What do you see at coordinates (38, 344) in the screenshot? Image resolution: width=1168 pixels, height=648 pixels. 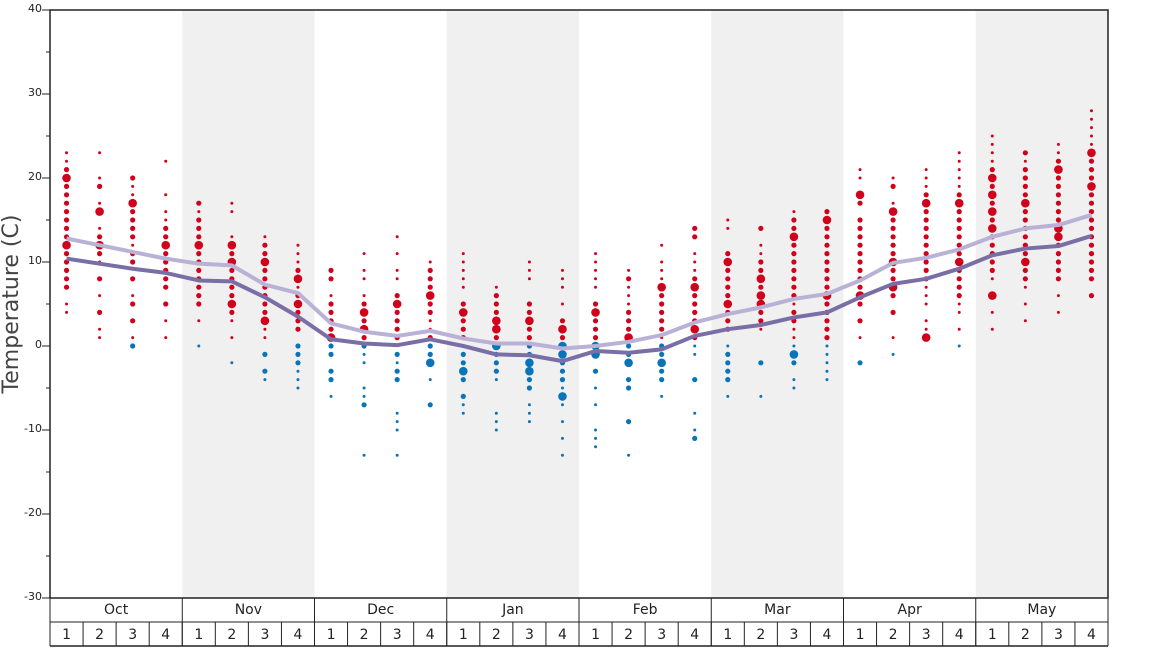 I see `y-tick-label: 0` at bounding box center [38, 344].